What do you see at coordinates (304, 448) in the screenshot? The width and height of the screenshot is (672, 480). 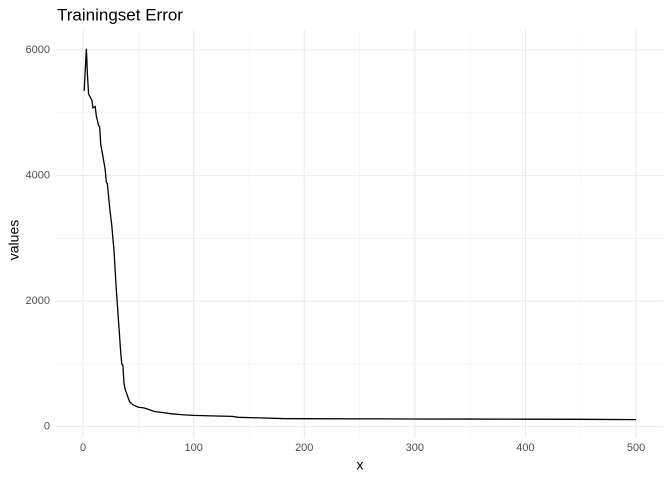 I see `x-tick-label: 200` at bounding box center [304, 448].